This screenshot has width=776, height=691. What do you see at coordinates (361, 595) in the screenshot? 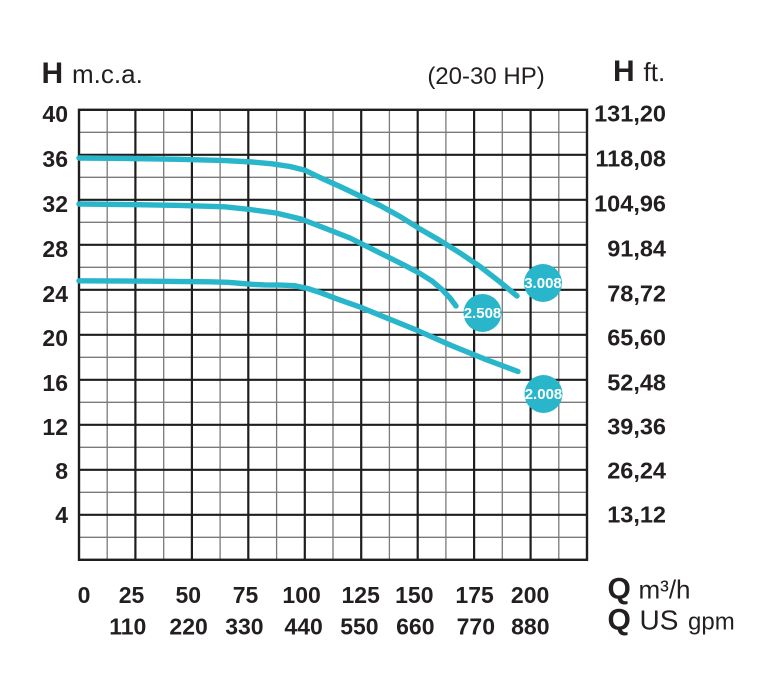
I see `svg-text: 125` at bounding box center [361, 595].